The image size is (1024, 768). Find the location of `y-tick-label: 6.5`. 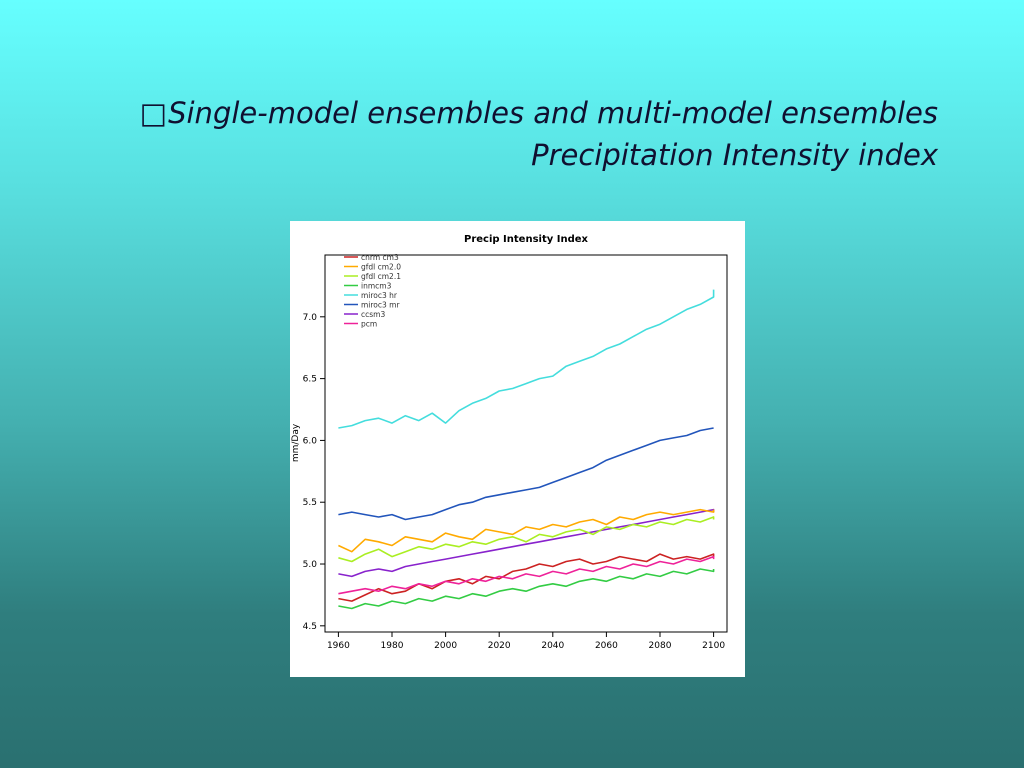

y-tick-label: 6.5 is located at coordinates (310, 380).